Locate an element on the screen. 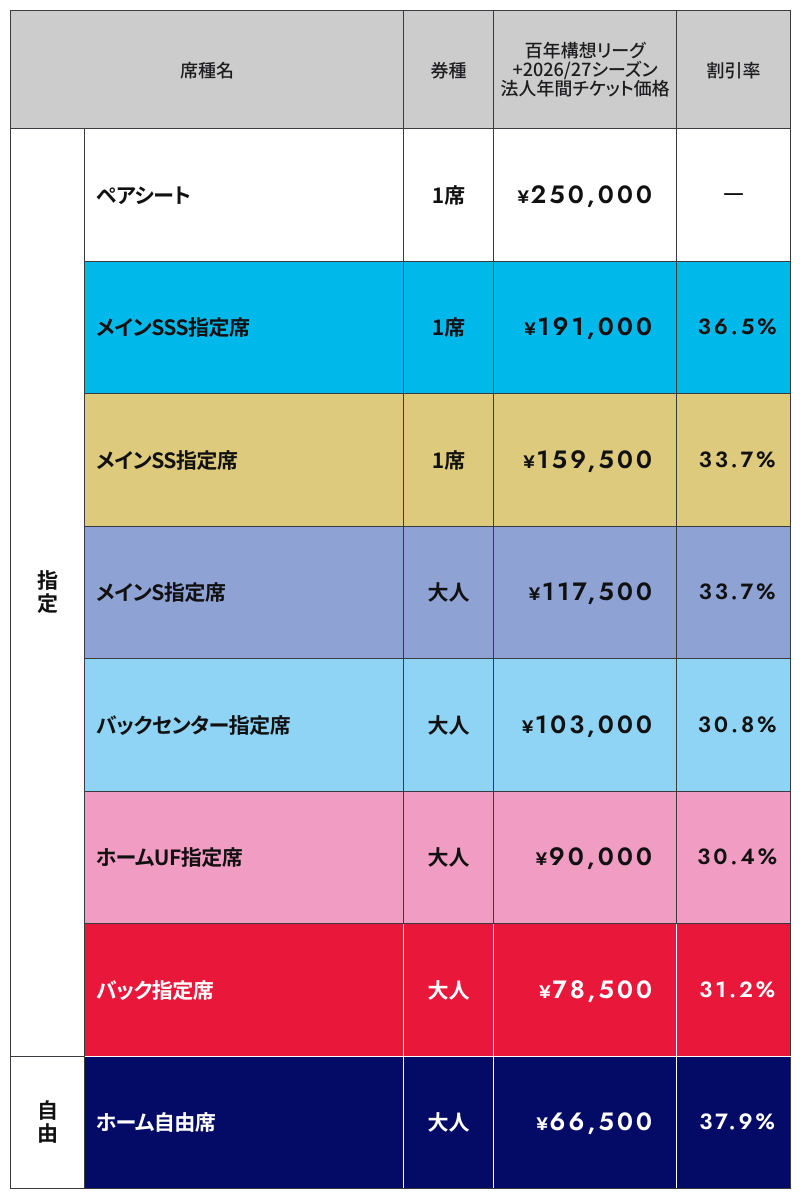 This screenshot has width=800, height=1200. price-cell: ¥159,500 is located at coordinates (585, 460).